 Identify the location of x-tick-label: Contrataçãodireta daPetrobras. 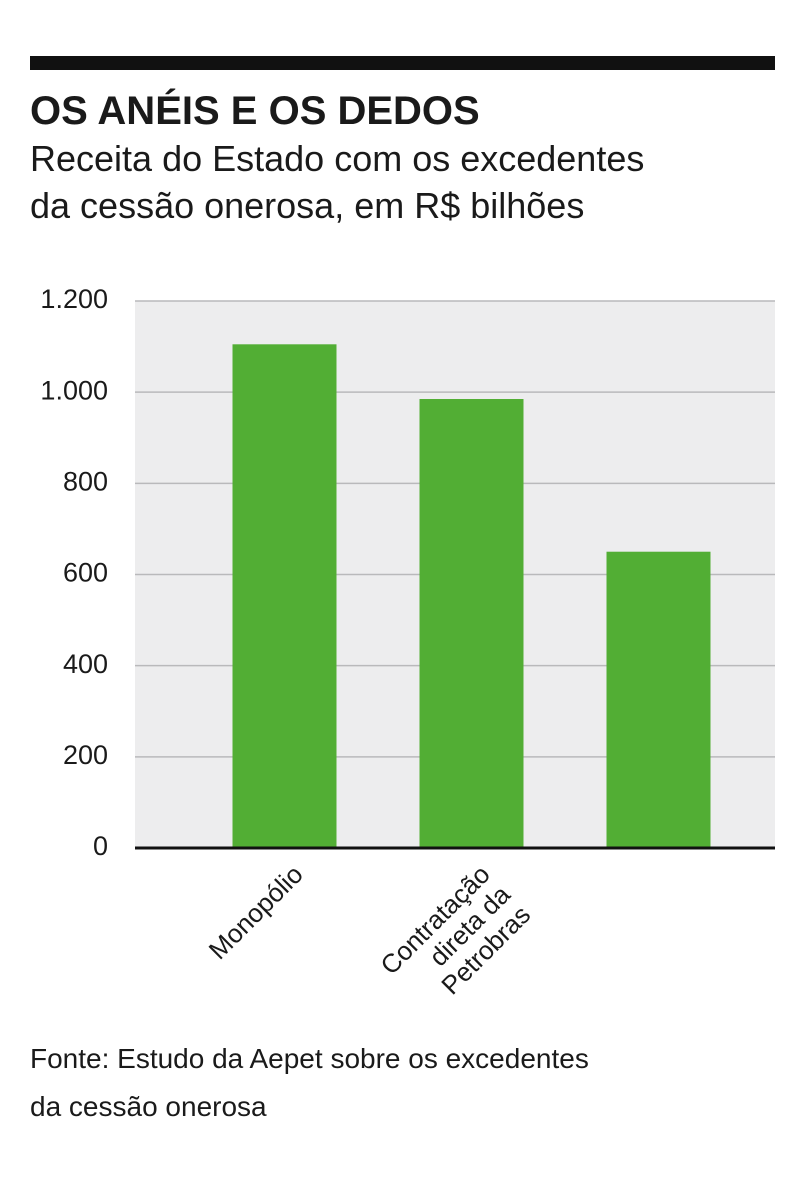
(455, 940).